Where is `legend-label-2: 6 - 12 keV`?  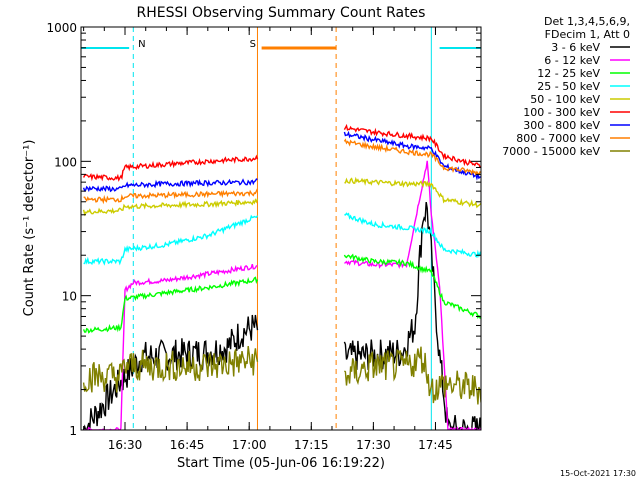 legend-label-2: 6 - 12 keV is located at coordinates (572, 60).